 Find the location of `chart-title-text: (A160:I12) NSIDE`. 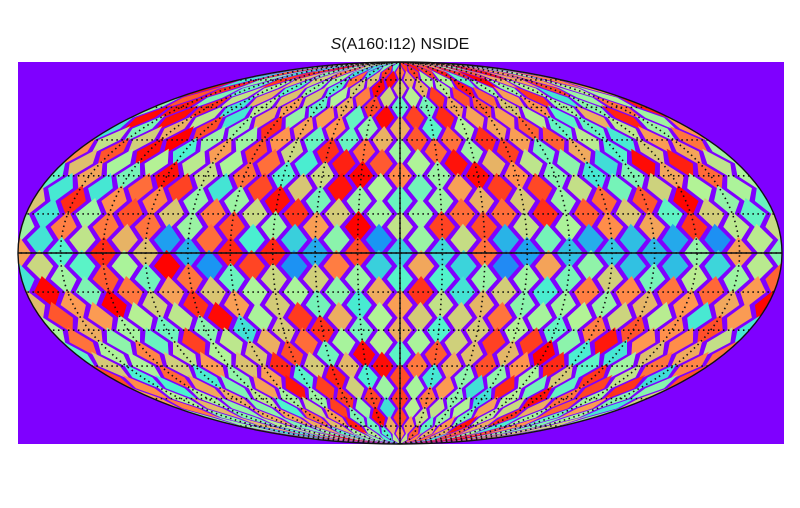

chart-title-text: (A160:I12) NSIDE is located at coordinates (405, 44).